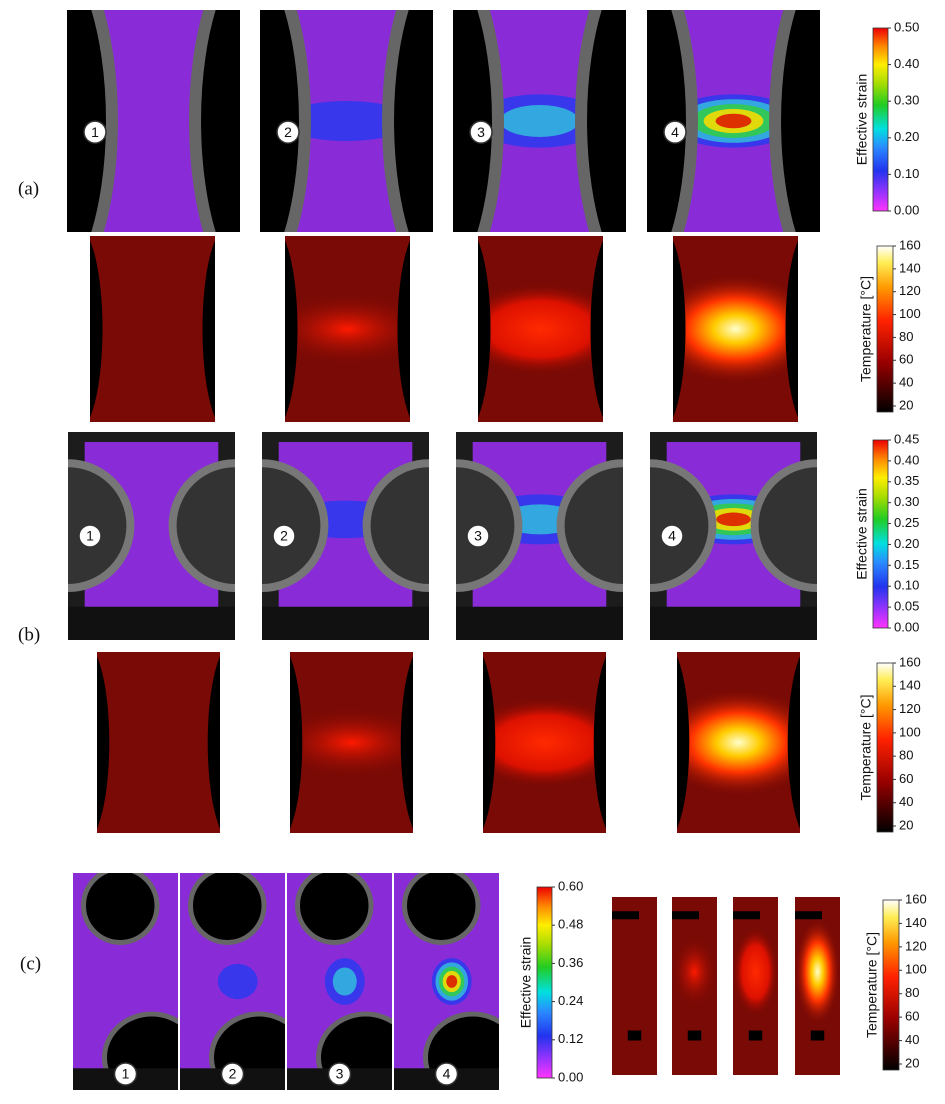 The image size is (945, 1104). Describe the element at coordinates (906, 606) in the screenshot. I see `colorbar-tick-label: 0.05` at that location.